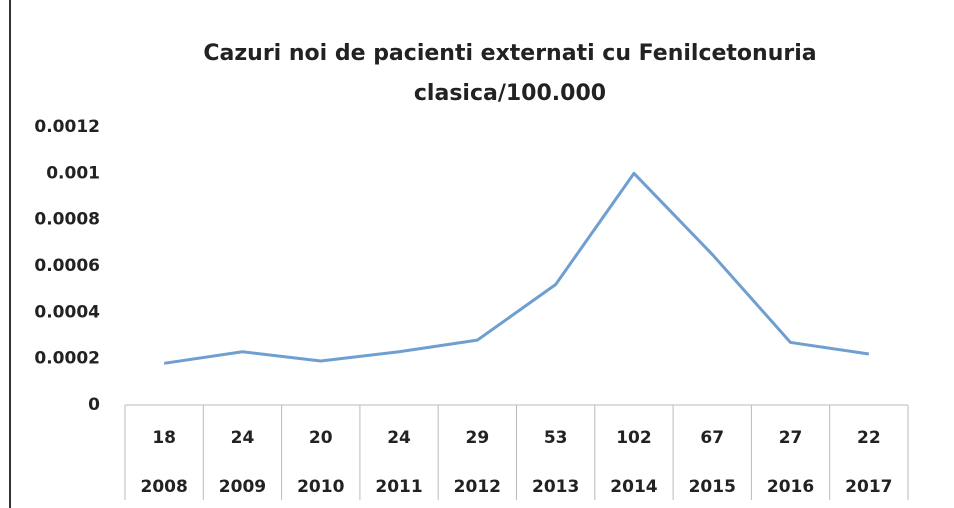  Describe the element at coordinates (555, 487) in the screenshot. I see `x-tick-label: 2013` at that location.